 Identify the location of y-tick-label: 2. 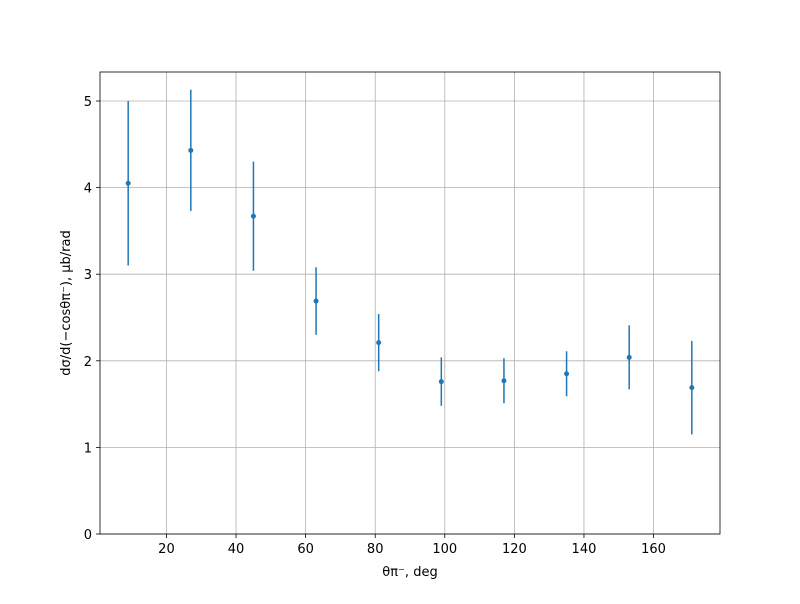
(88, 362).